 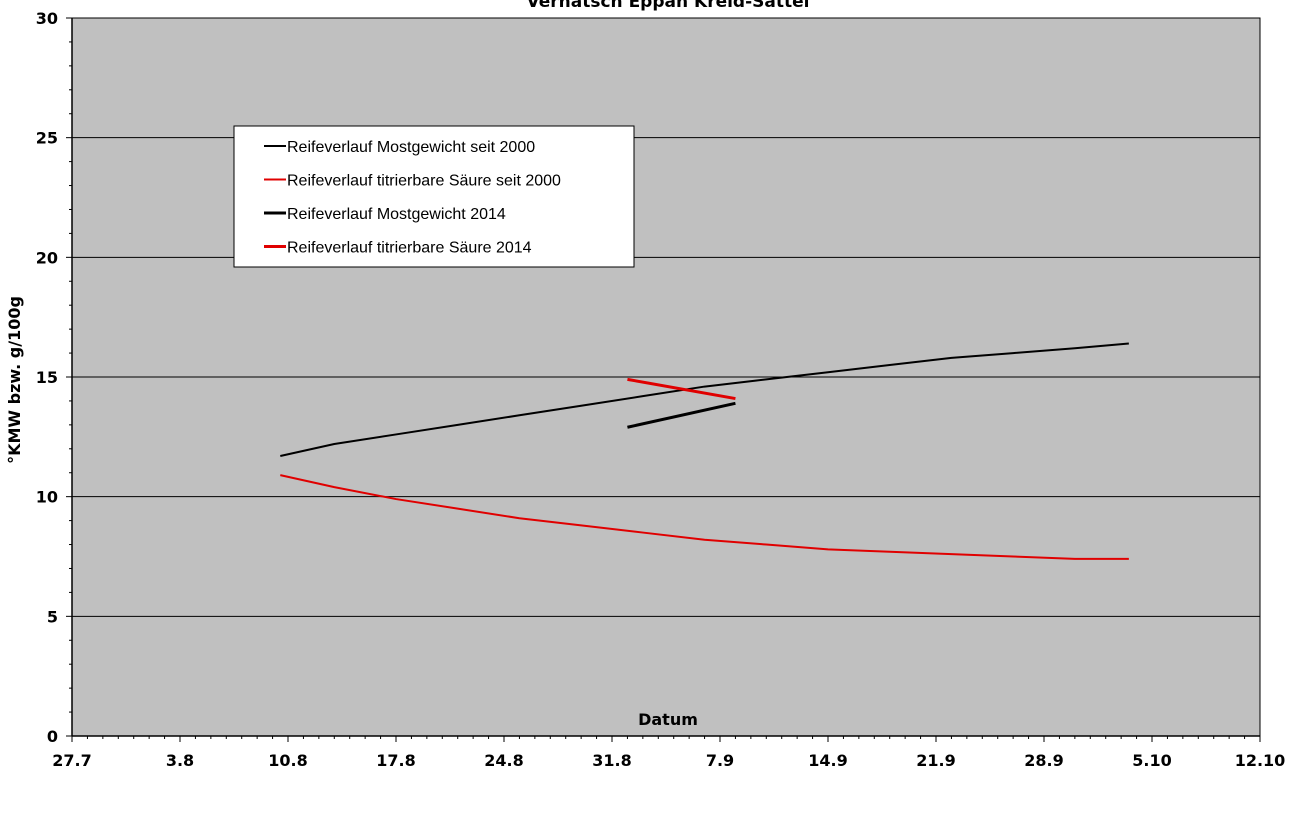 I want to click on legend-box, so click(x=434, y=196).